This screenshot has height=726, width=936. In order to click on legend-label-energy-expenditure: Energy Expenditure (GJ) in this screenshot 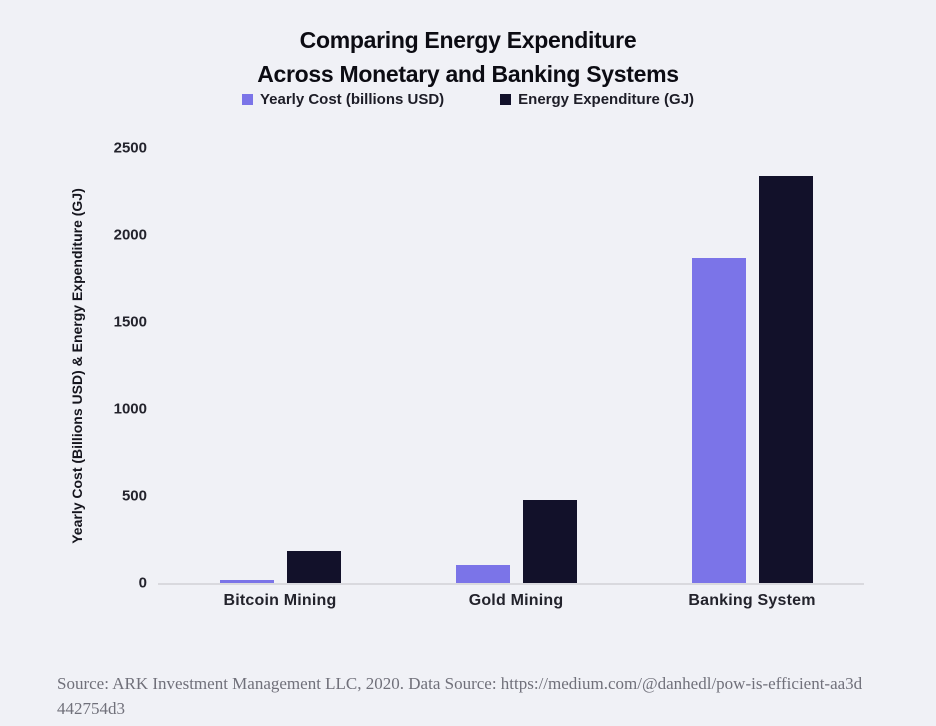, I will do `click(606, 99)`.